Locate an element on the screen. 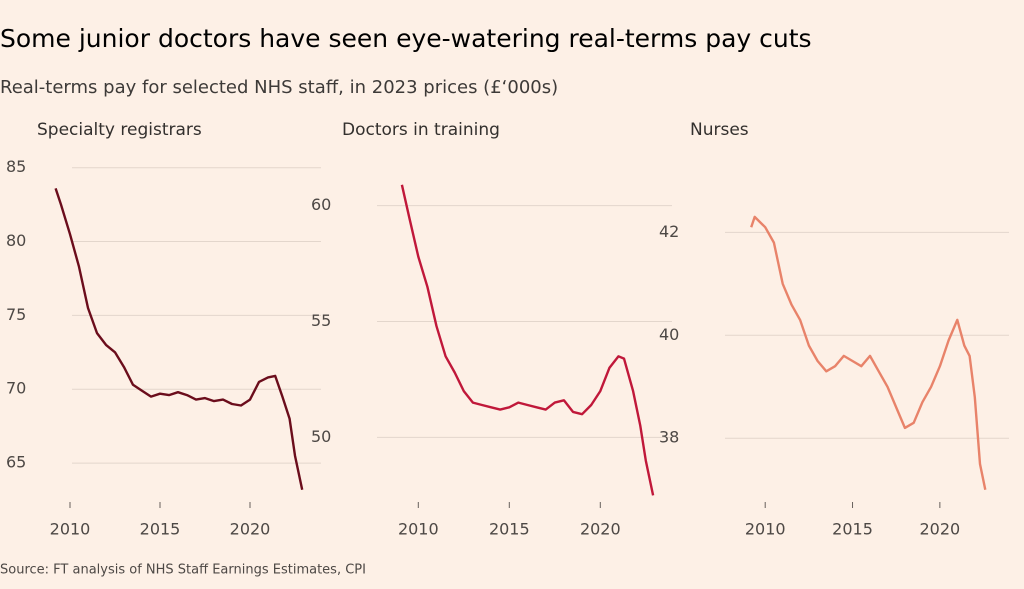  panel-title: Nurses is located at coordinates (719, 130).